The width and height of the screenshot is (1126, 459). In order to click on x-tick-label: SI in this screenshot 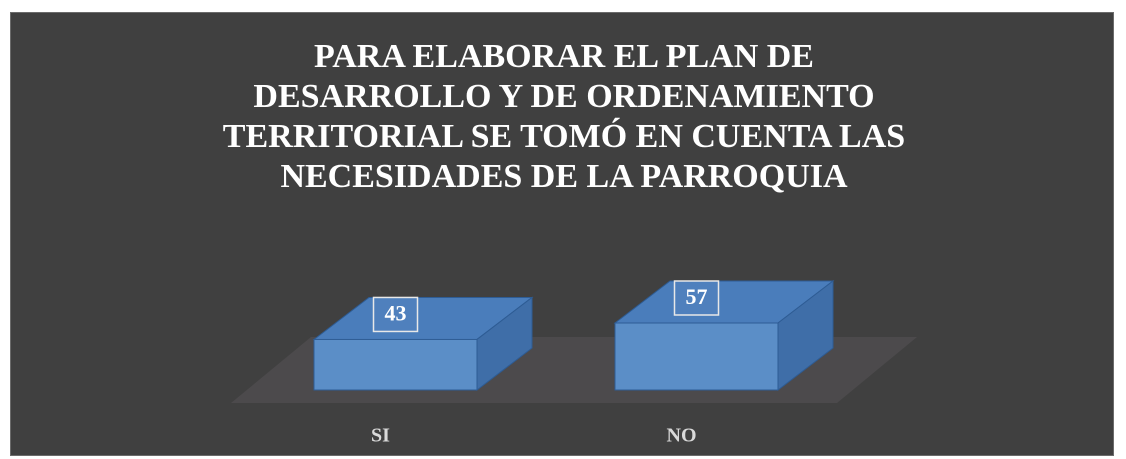, I will do `click(380, 436)`.